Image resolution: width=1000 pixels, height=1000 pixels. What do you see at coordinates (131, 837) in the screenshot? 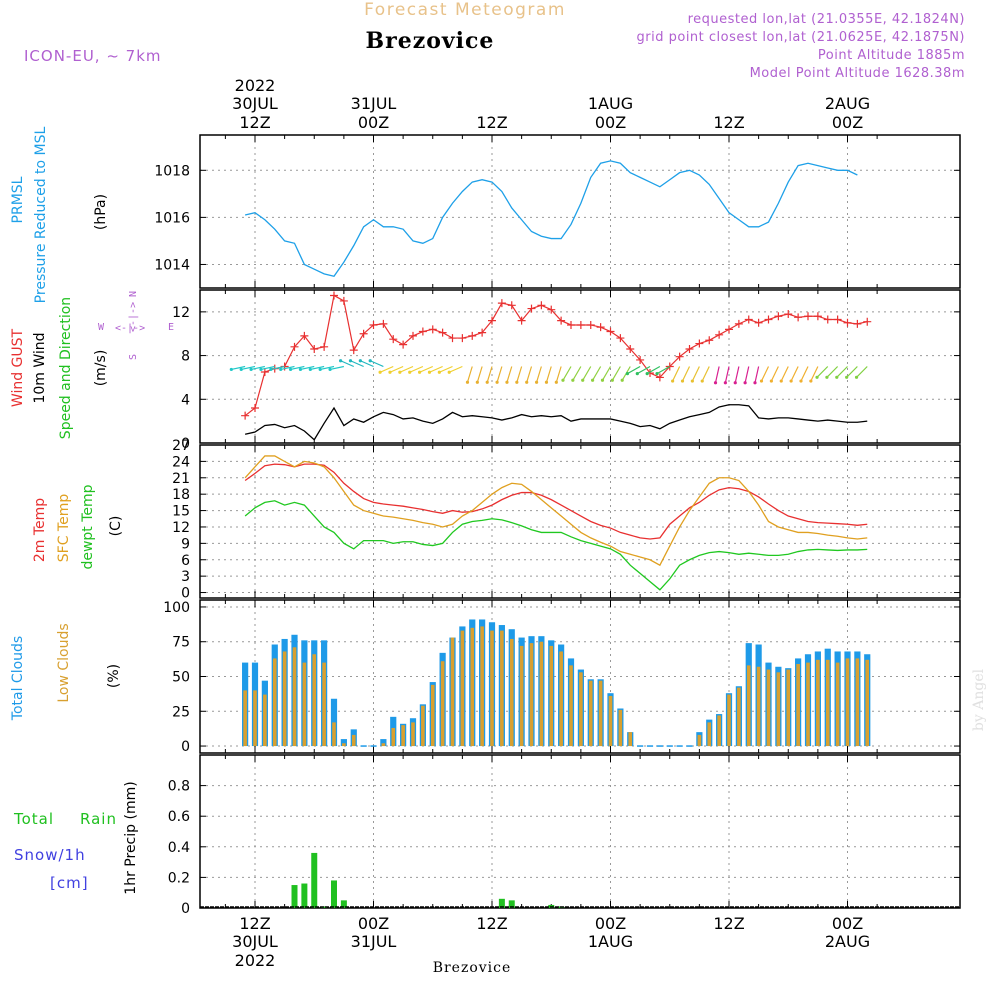
I see `precip-unit: 1hr Precip (mm)` at bounding box center [131, 837].